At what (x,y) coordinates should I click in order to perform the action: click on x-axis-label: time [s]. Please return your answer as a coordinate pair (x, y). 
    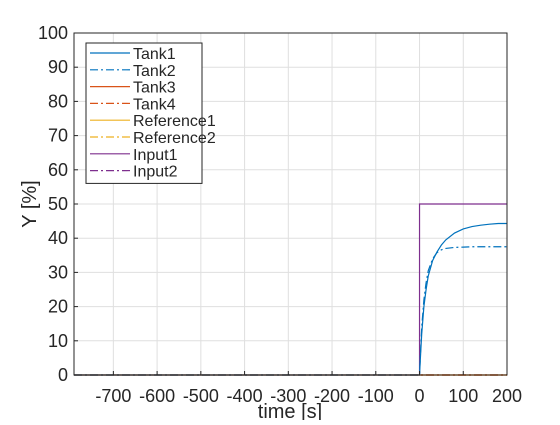
    Looking at the image, I should click on (290, 410).